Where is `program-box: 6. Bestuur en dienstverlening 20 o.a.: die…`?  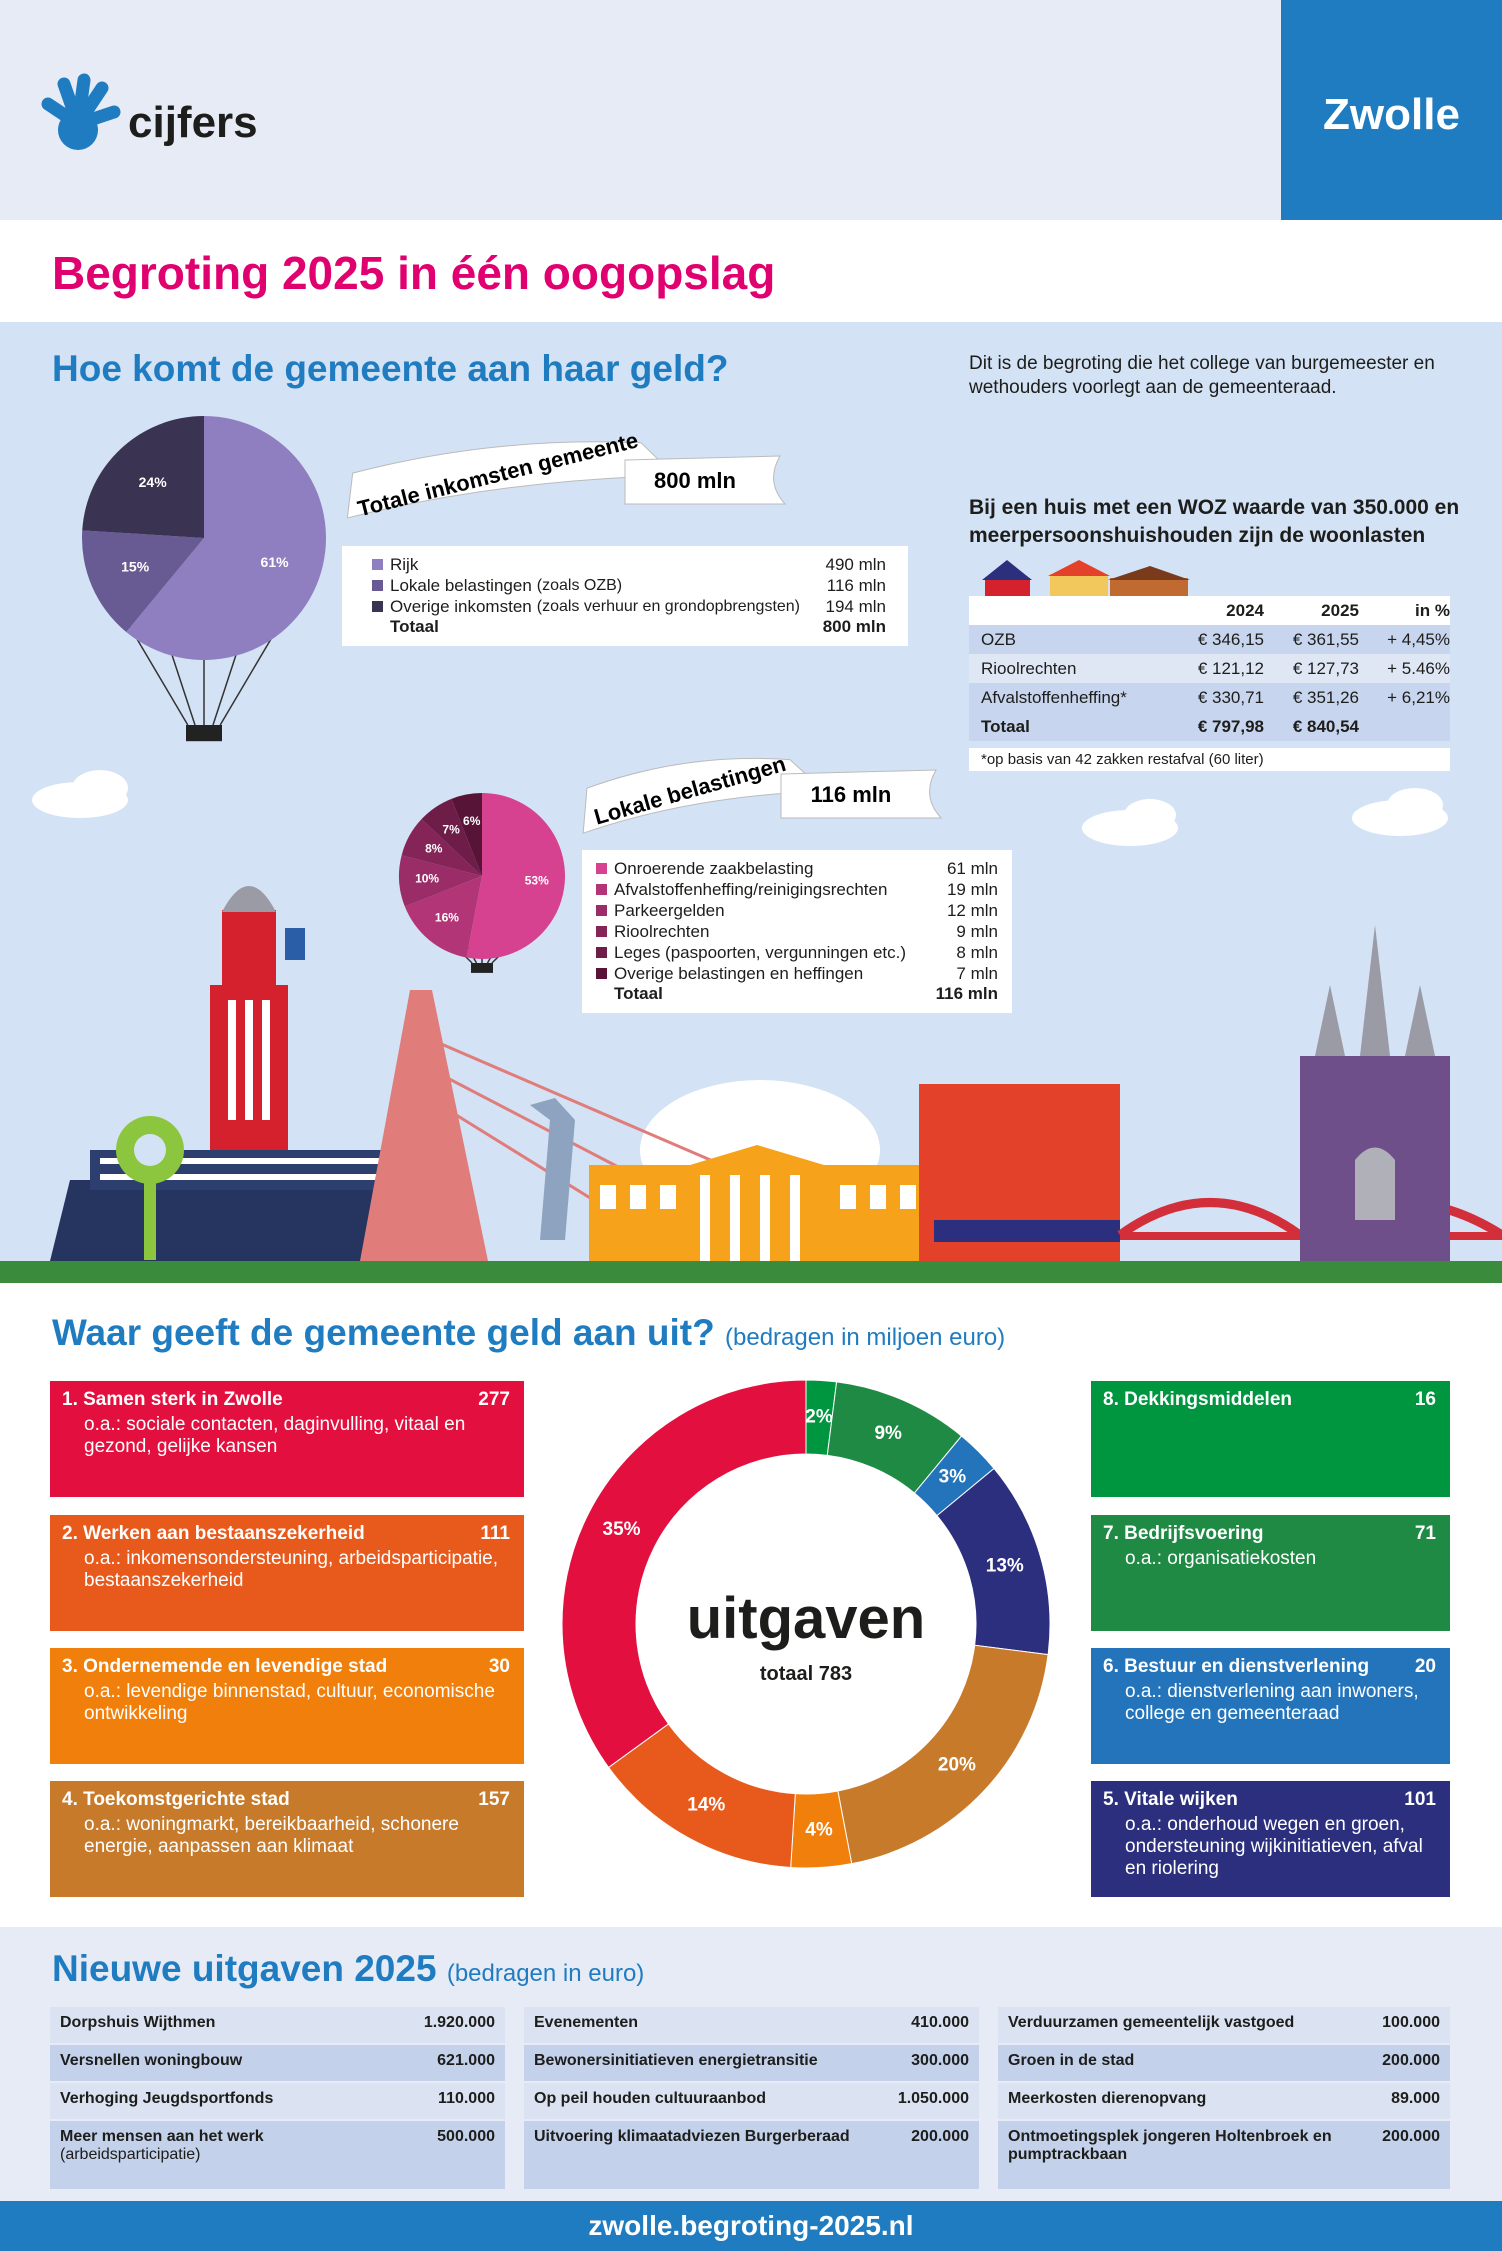 program-box: 6. Bestuur en dienstverlening 20 o.a.: die… is located at coordinates (1270, 1706).